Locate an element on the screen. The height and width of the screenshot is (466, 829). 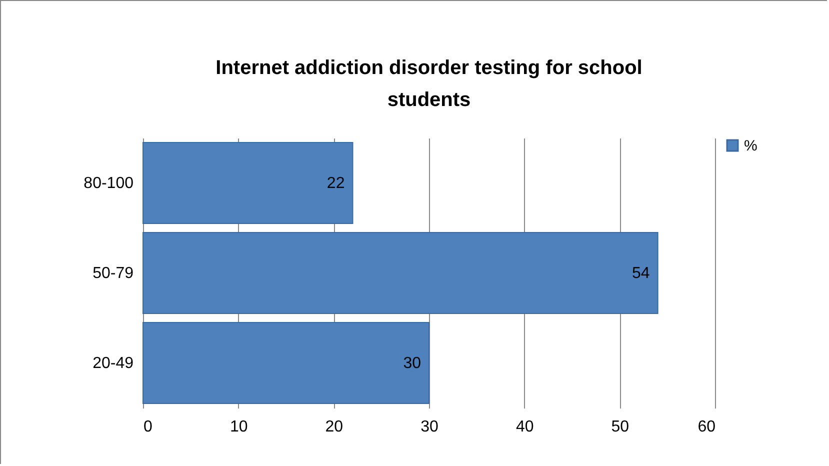
data-label: 22 is located at coordinates (335, 183).